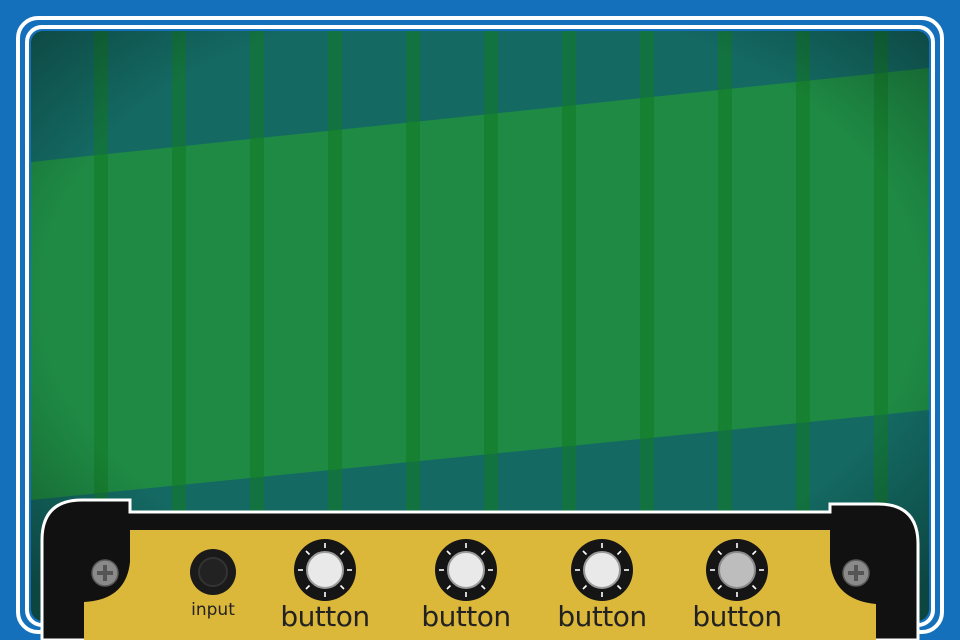 The image size is (960, 640). Describe the element at coordinates (602, 616) in the screenshot. I see `knob-3-label: button` at that location.